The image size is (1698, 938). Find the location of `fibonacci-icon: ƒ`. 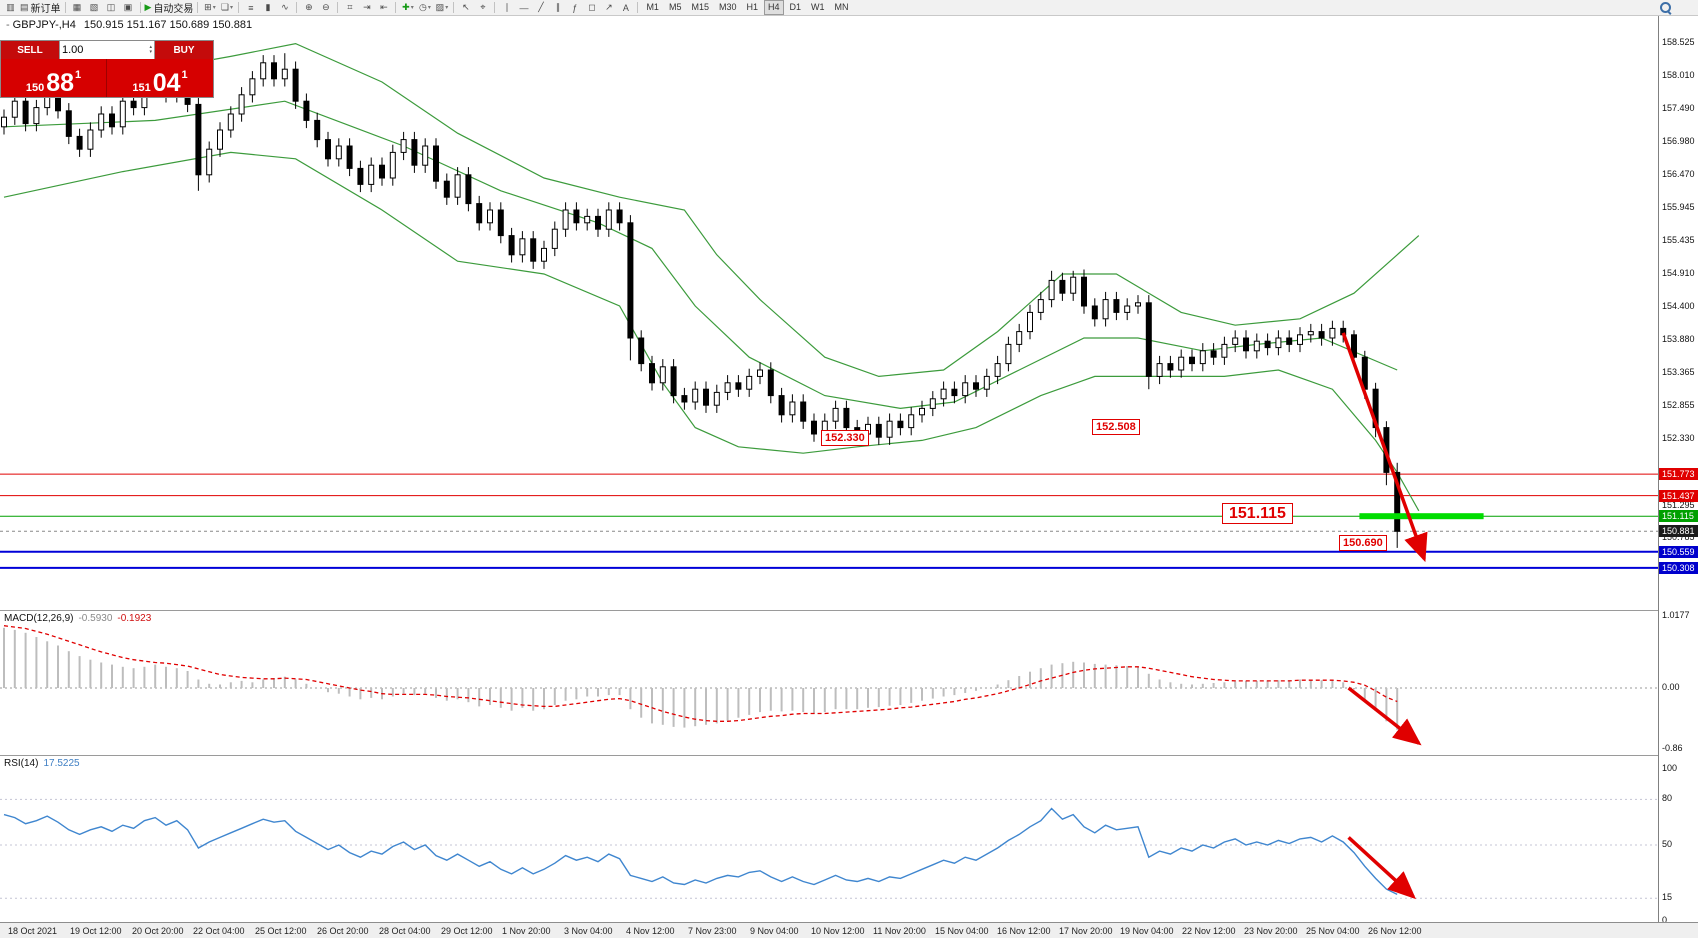

fibonacci-icon: ƒ is located at coordinates (574, 8).